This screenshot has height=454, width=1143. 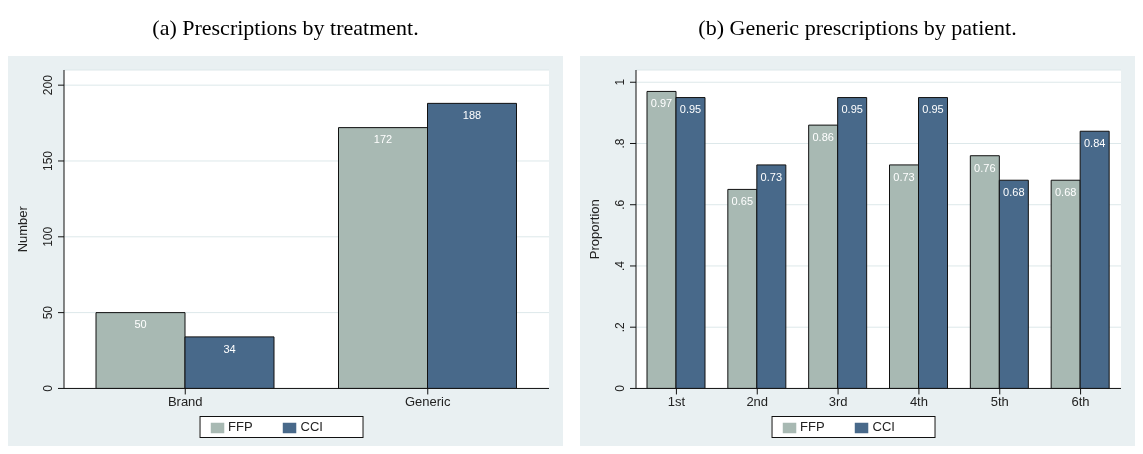 I want to click on data-label: 50, so click(x=140, y=324).